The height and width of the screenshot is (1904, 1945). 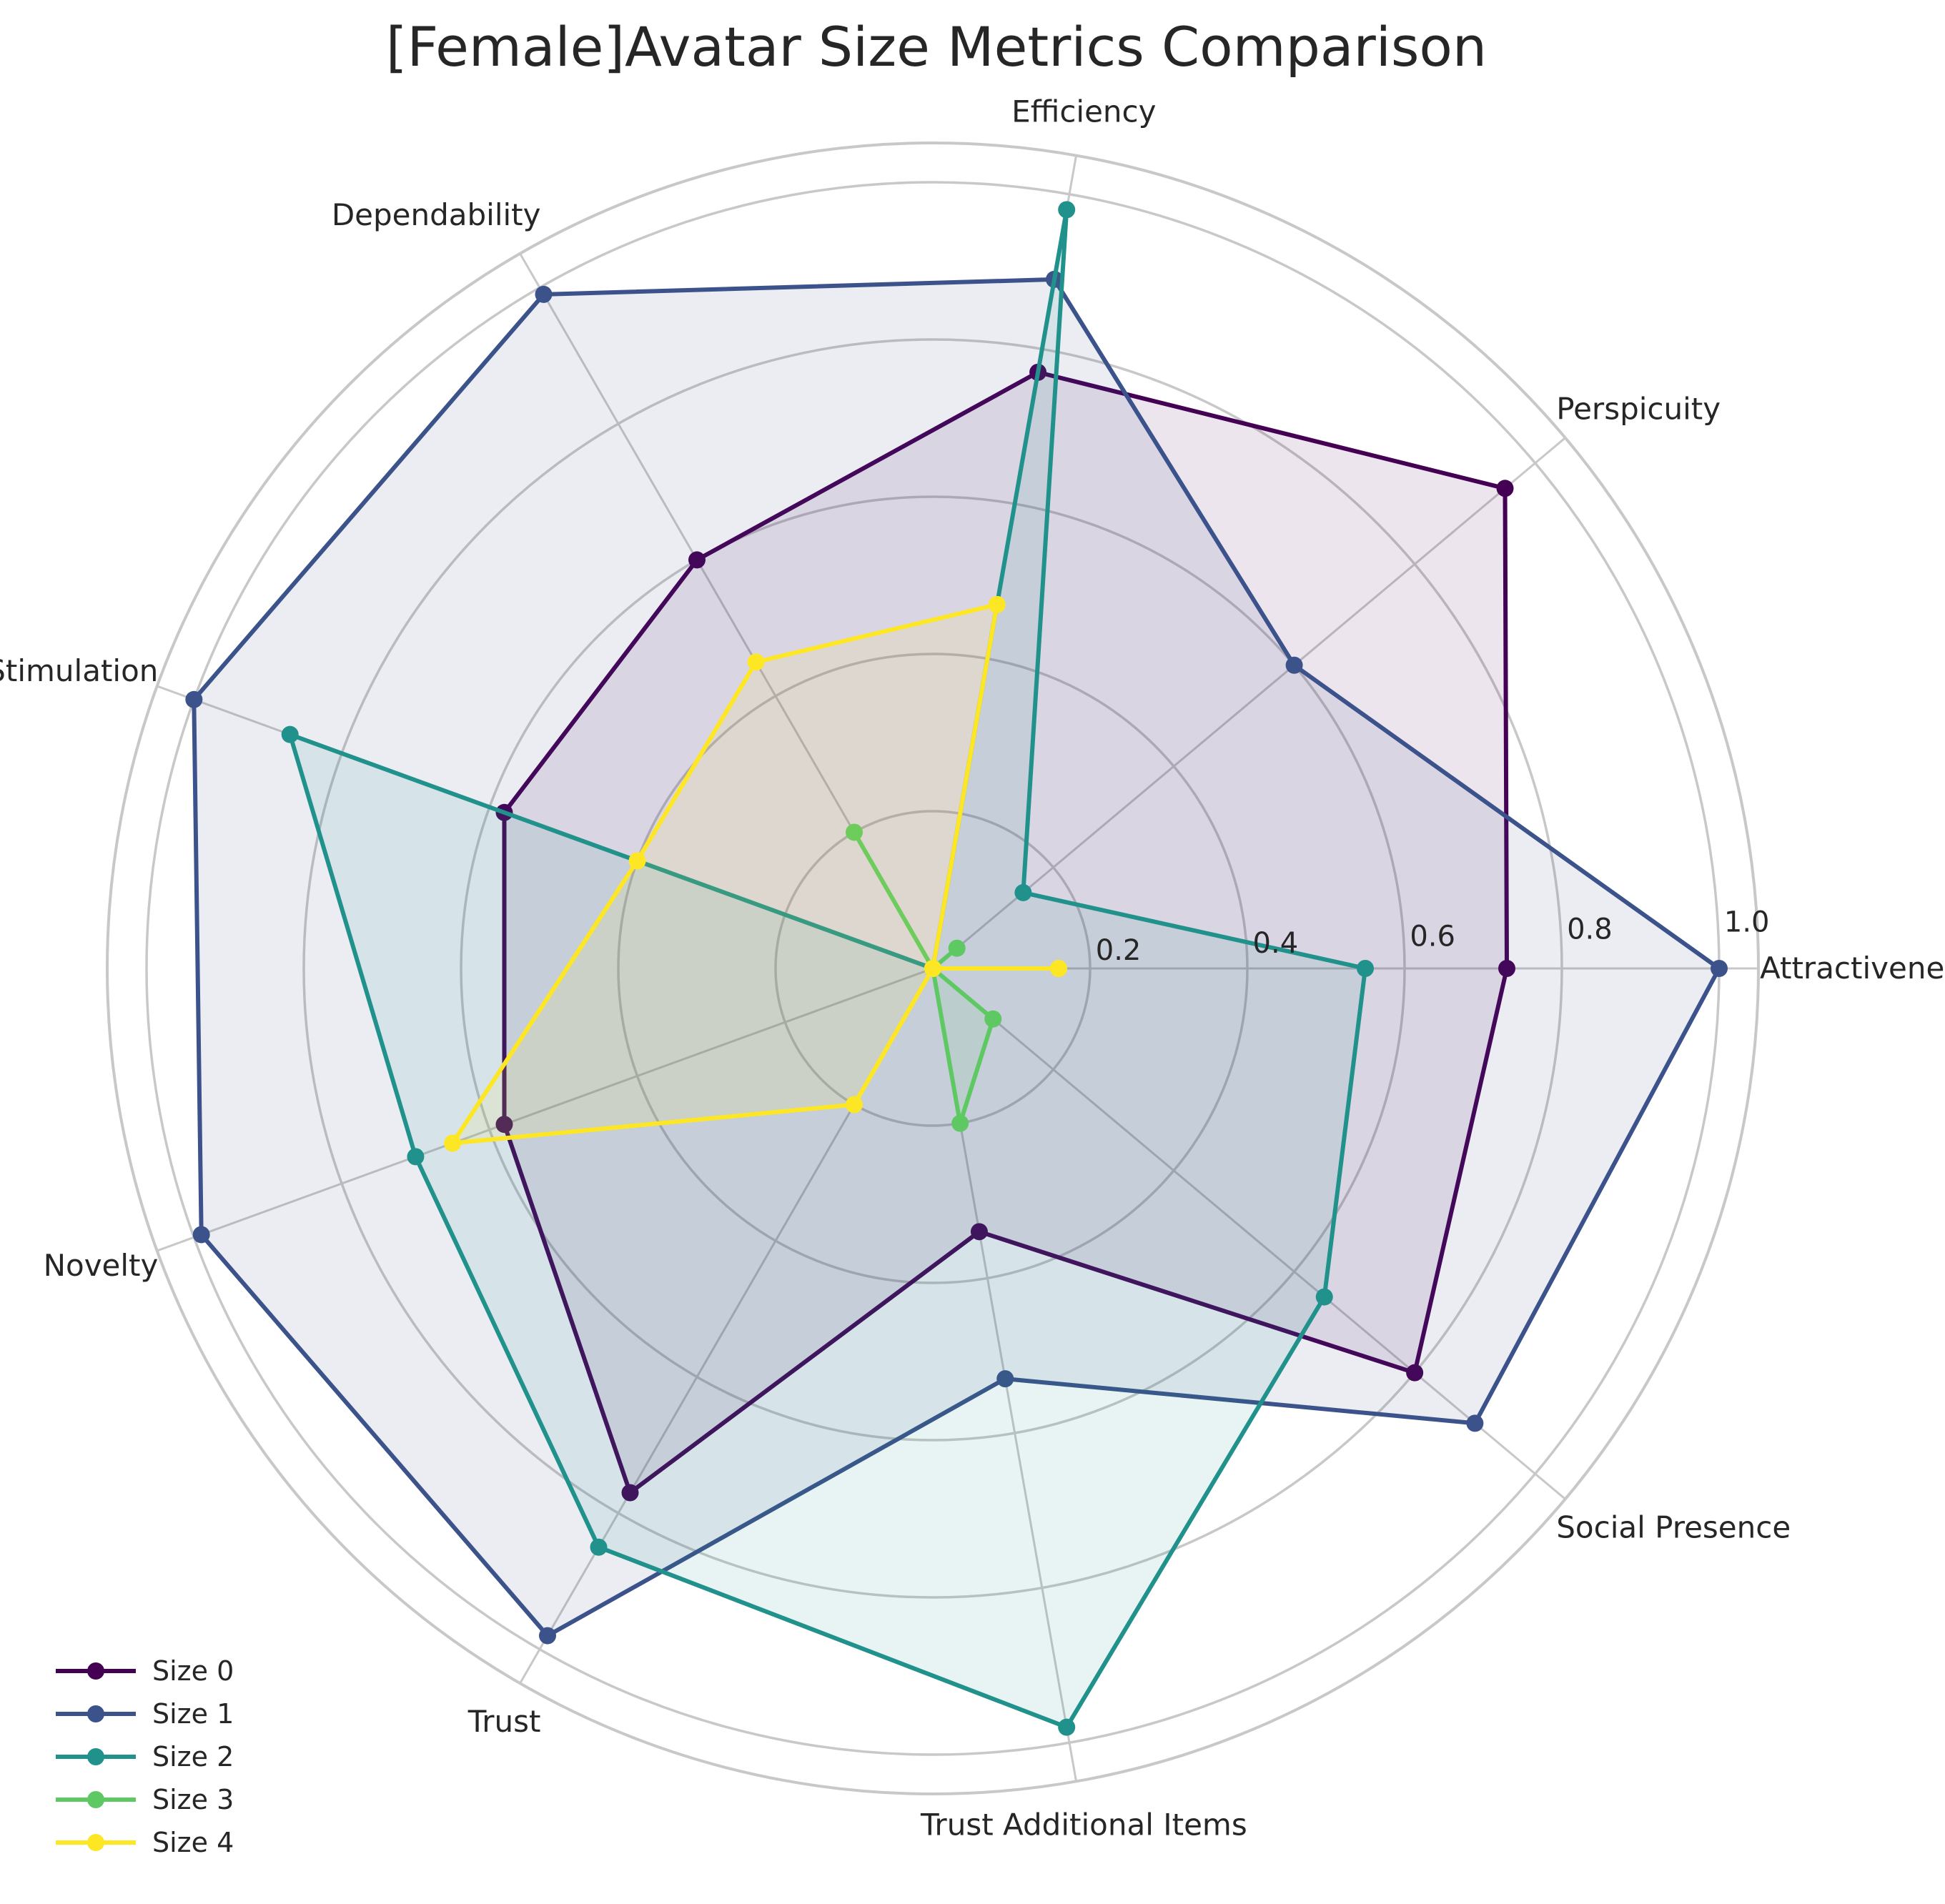 I want to click on radial-tick-labels: 0.2 0.4 0.6 0.8 1.0, so click(x=1433, y=937).